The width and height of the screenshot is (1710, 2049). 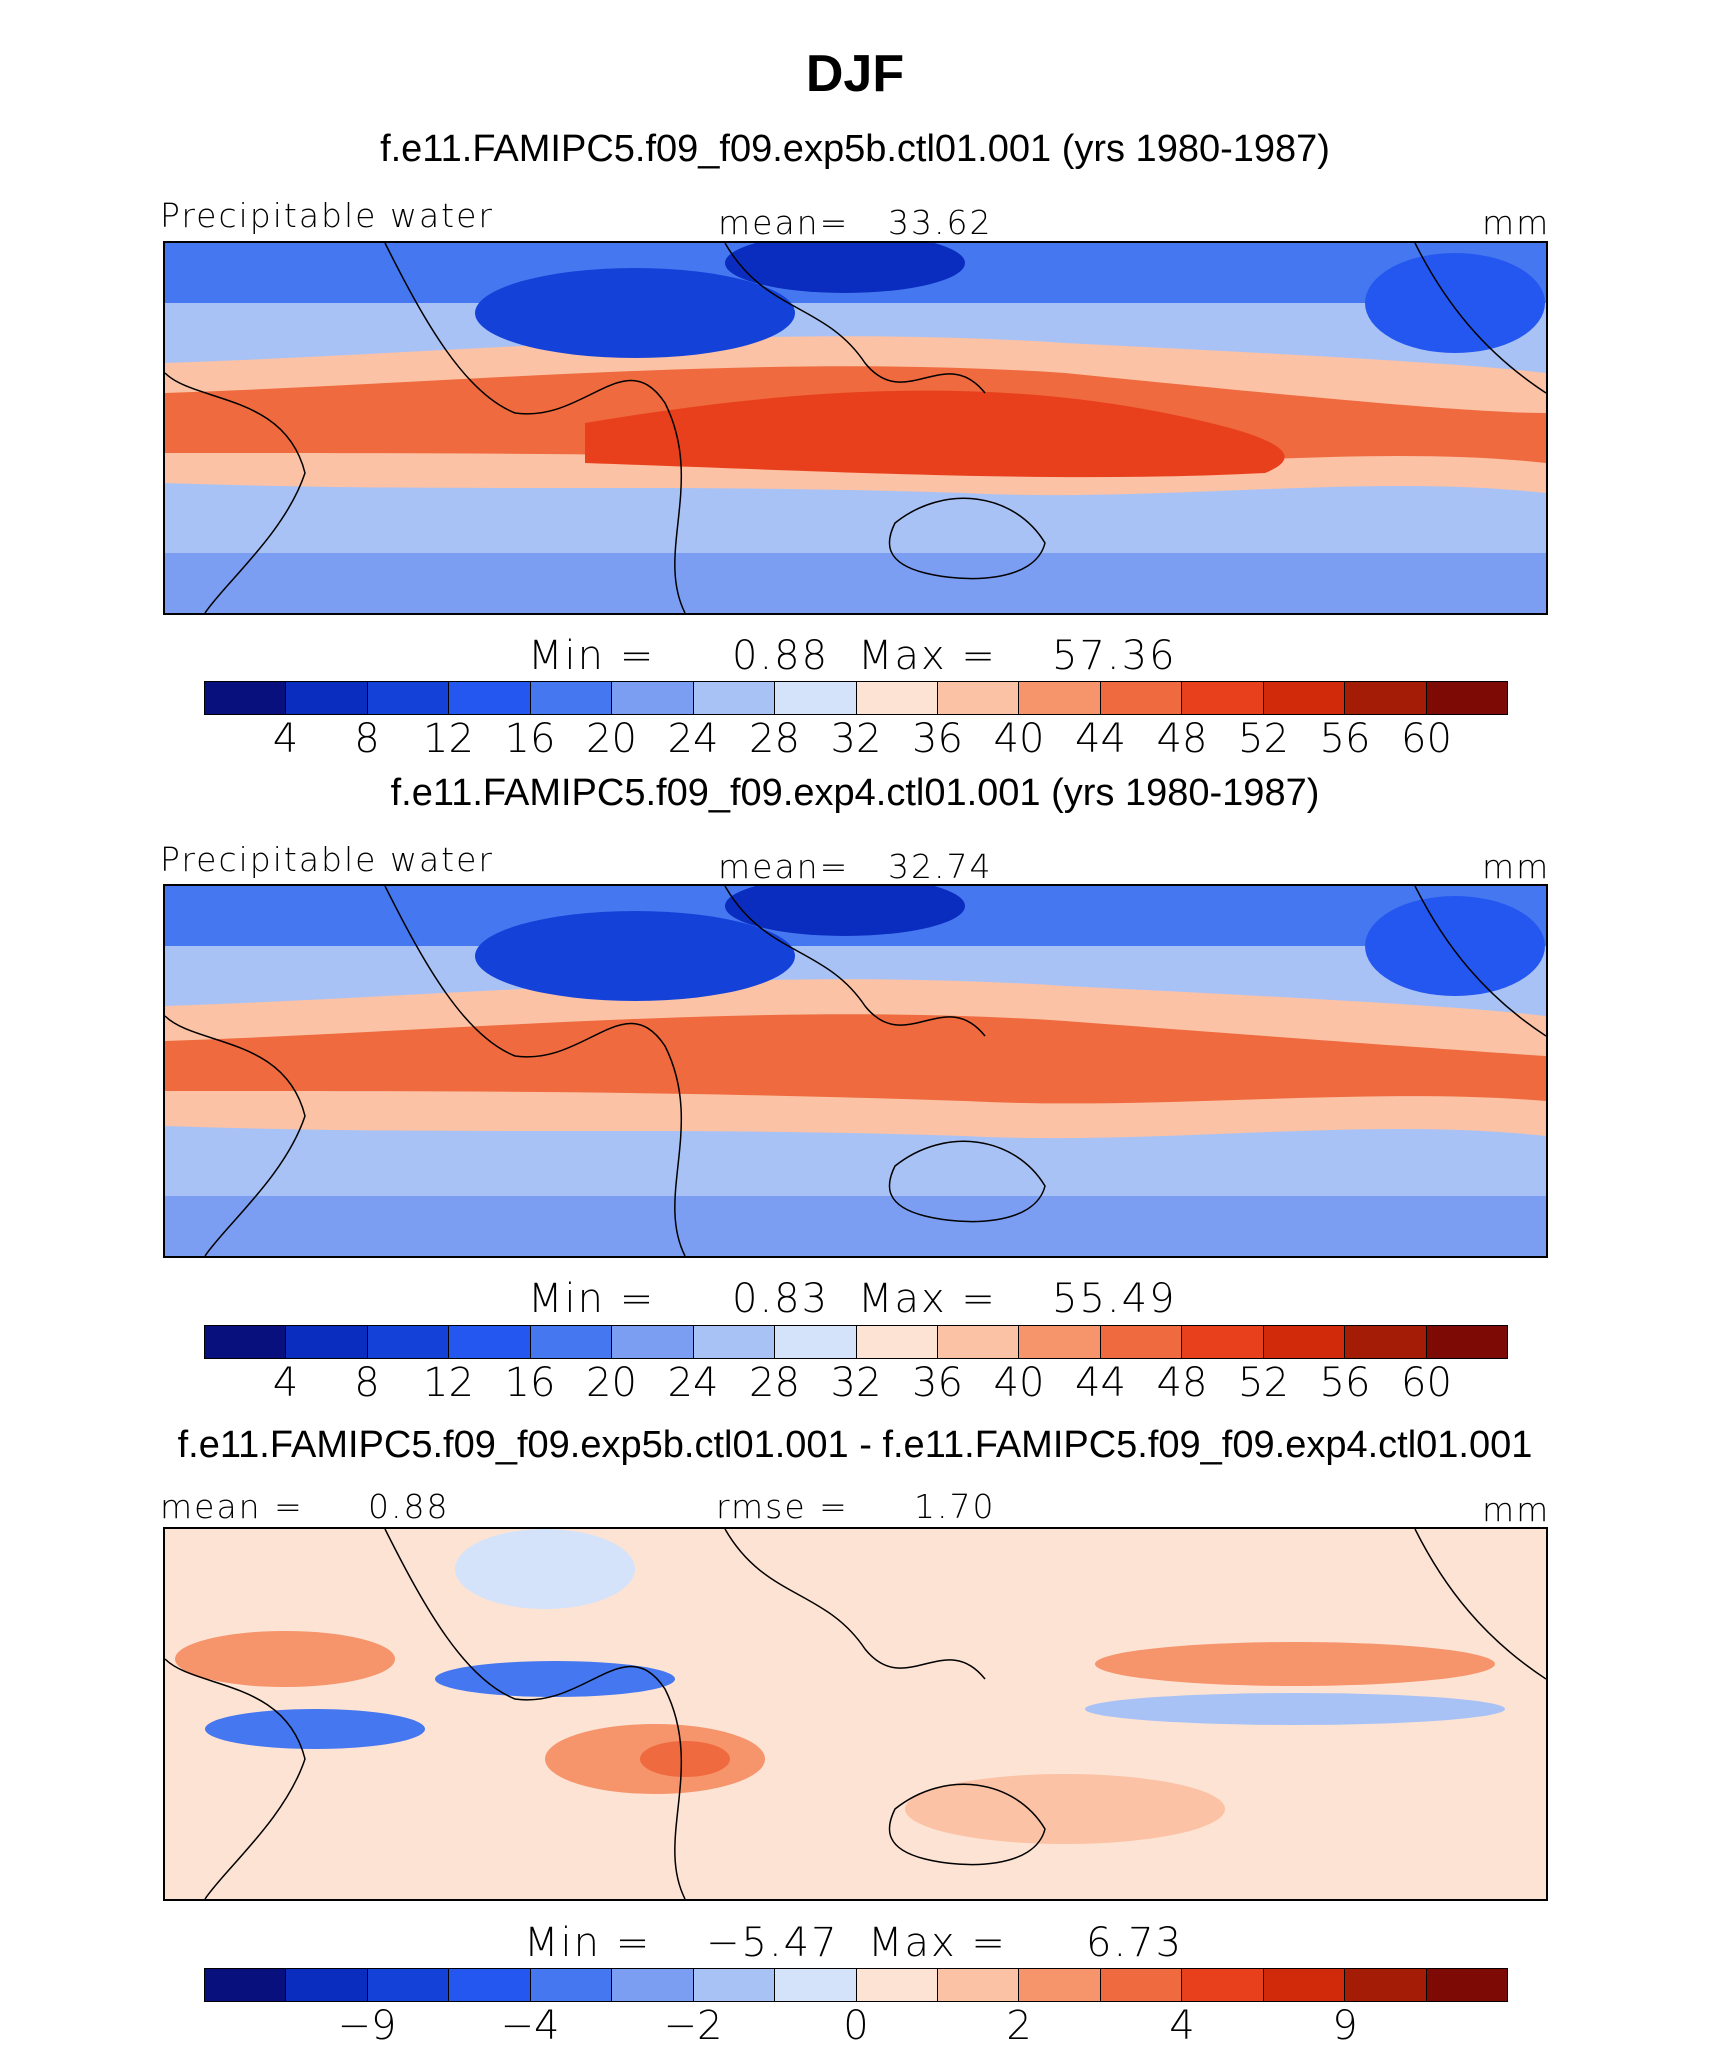 I want to click on panel2-colorbar, so click(x=856, y=1342).